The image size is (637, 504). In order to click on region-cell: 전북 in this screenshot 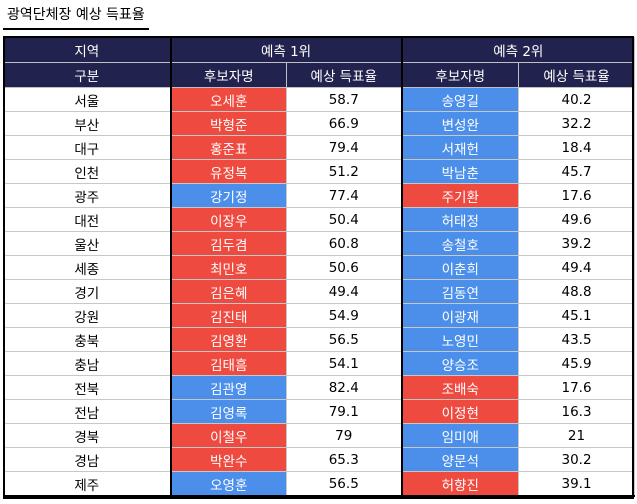, I will do `click(87, 387)`.